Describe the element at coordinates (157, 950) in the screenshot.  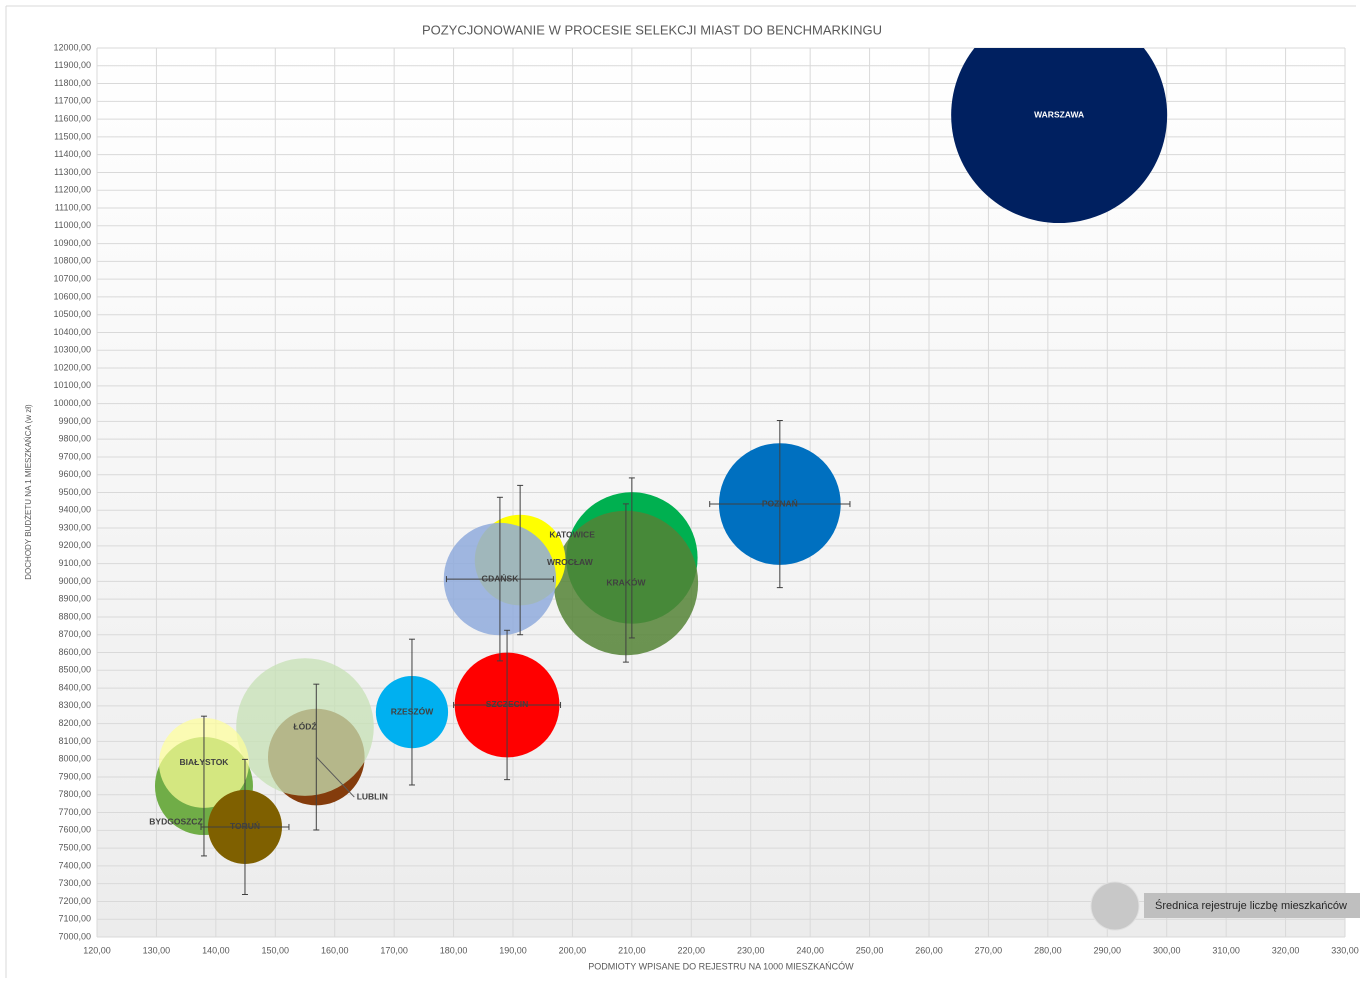
I see `x-tick-label: 130,00` at that location.